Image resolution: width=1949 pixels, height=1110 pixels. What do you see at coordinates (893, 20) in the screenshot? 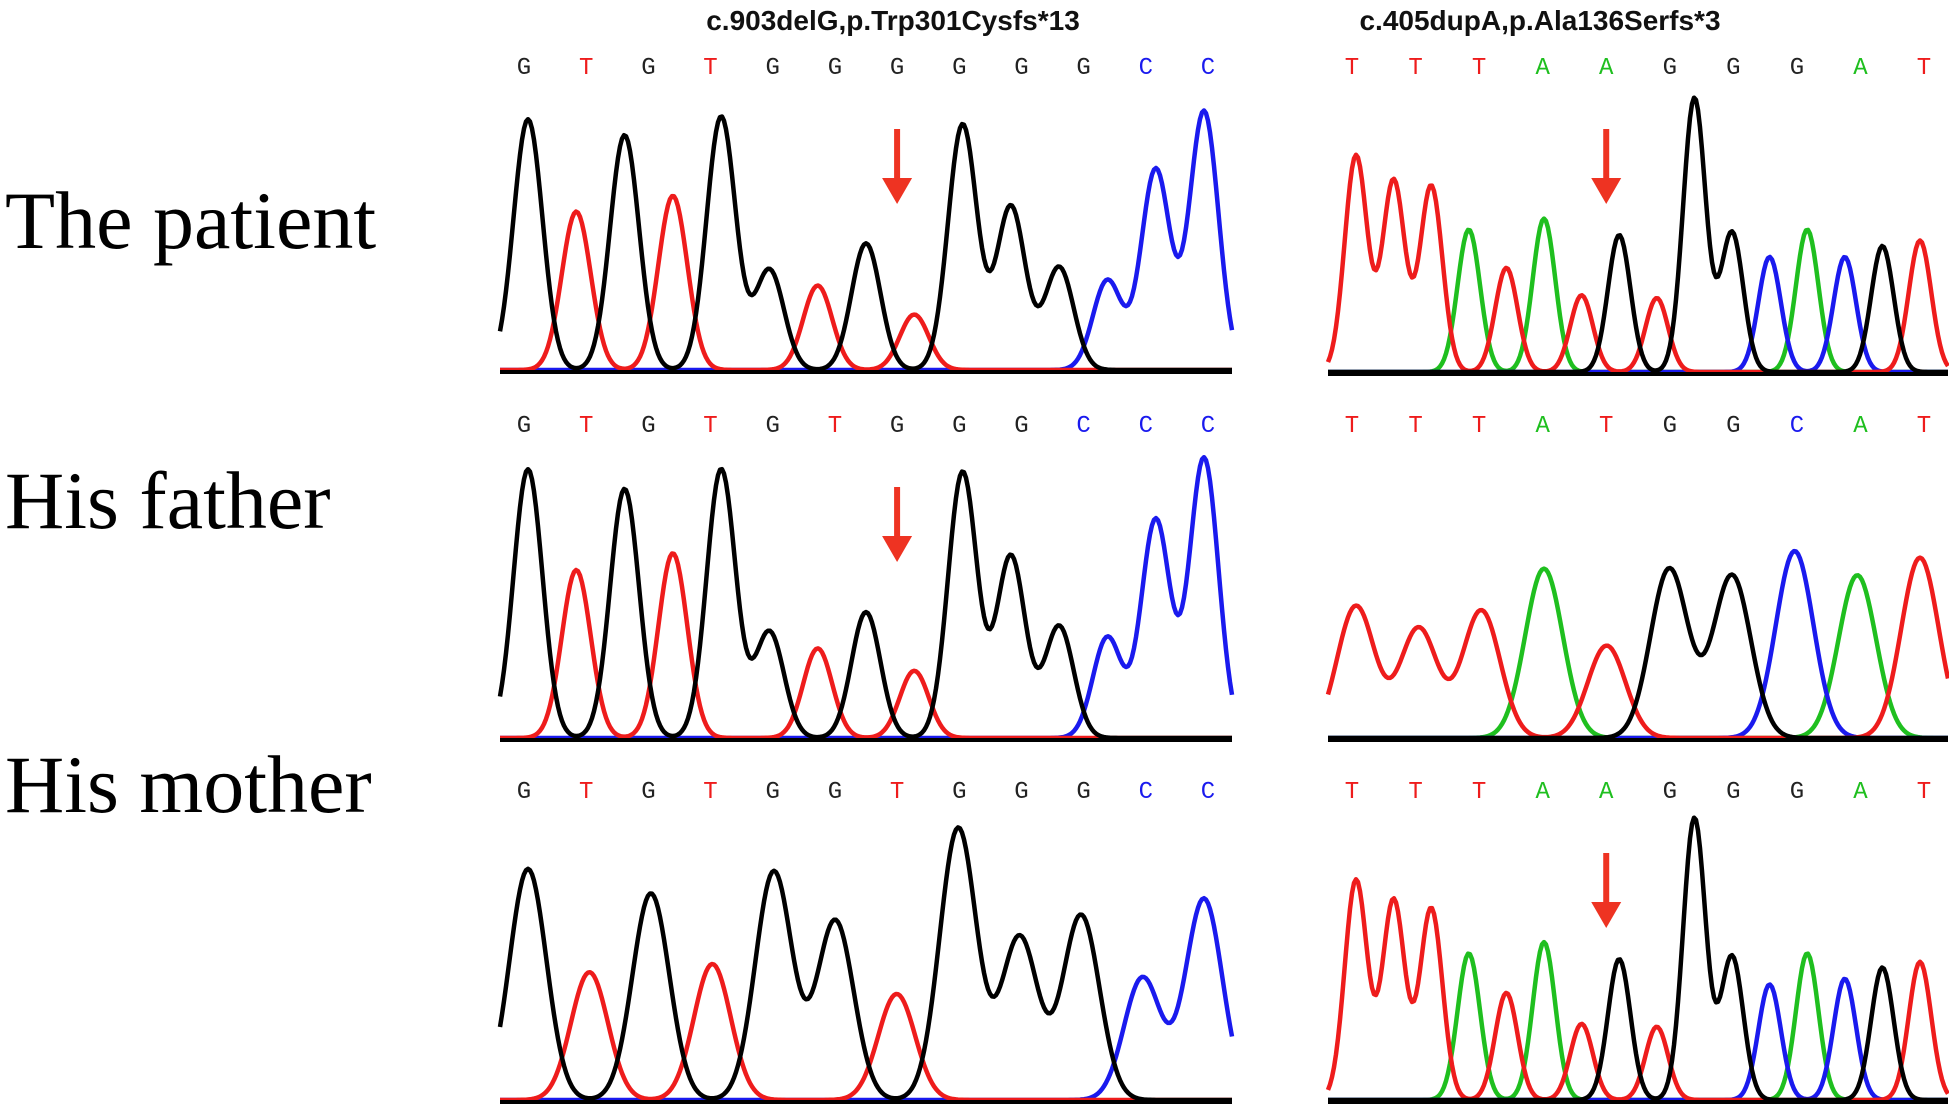
I see `column-title-left: c.903delG,p.Trp301Cysfs*13` at bounding box center [893, 20].